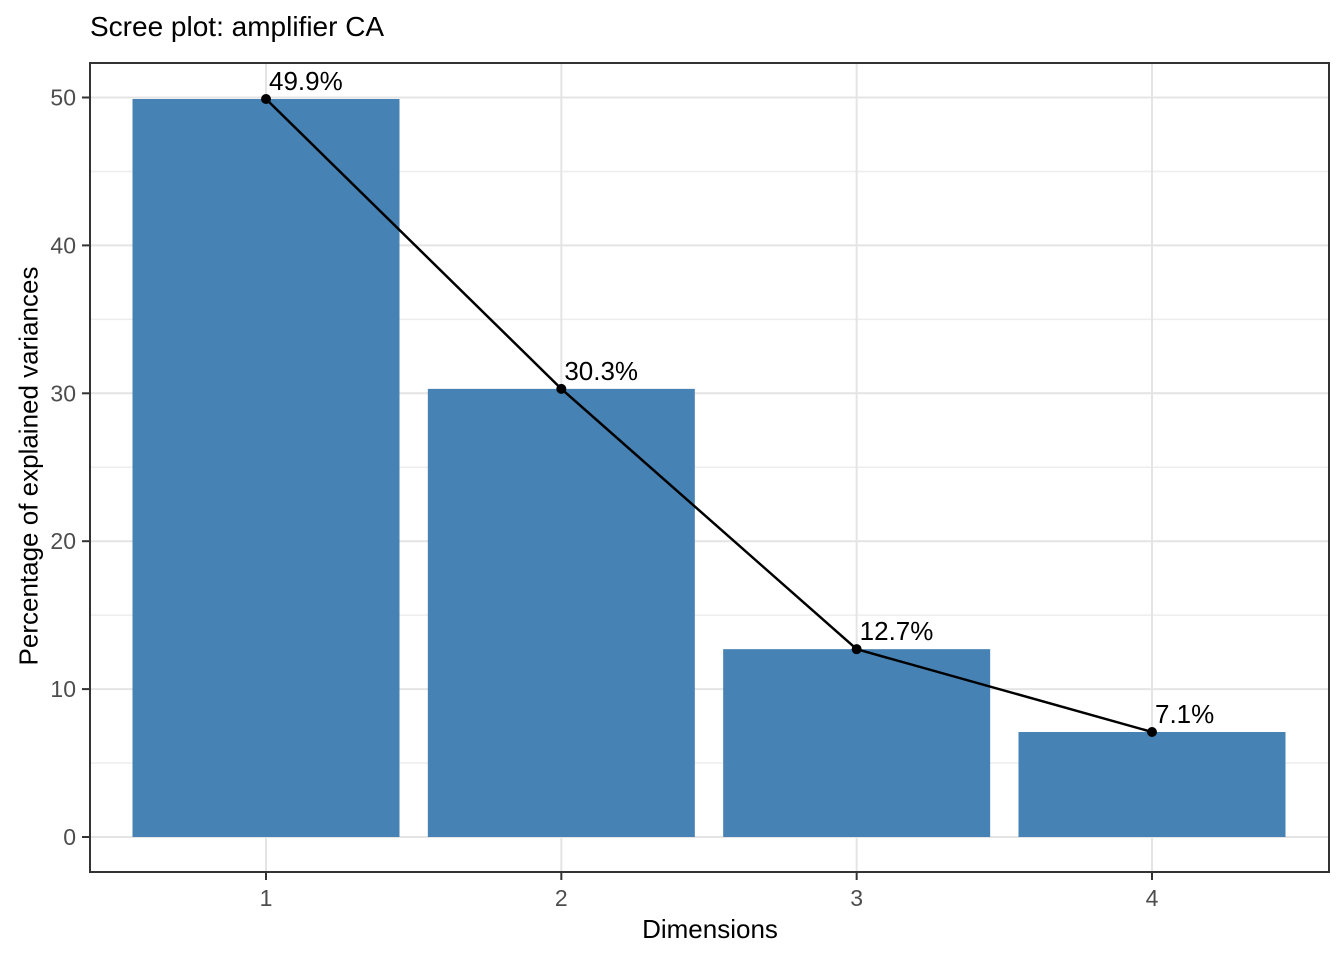 The image size is (1344, 960). Describe the element at coordinates (63, 245) in the screenshot. I see `y-tick-label: 40` at that location.